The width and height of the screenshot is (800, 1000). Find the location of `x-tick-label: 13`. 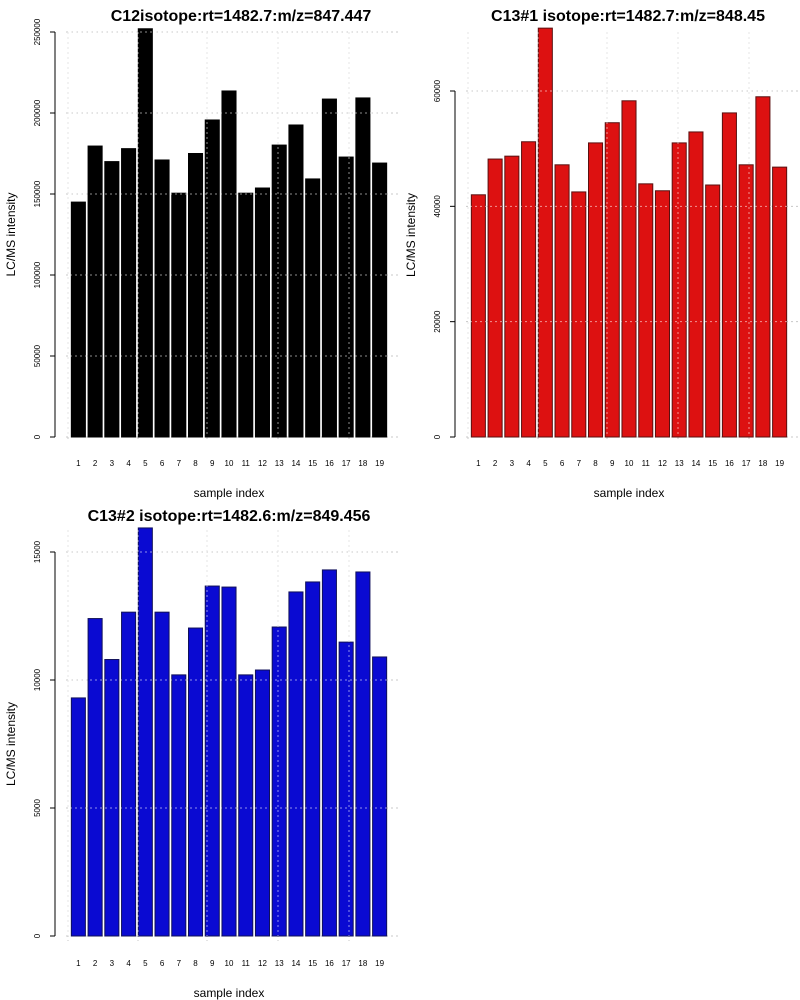

x-tick-label: 13 is located at coordinates (679, 463).